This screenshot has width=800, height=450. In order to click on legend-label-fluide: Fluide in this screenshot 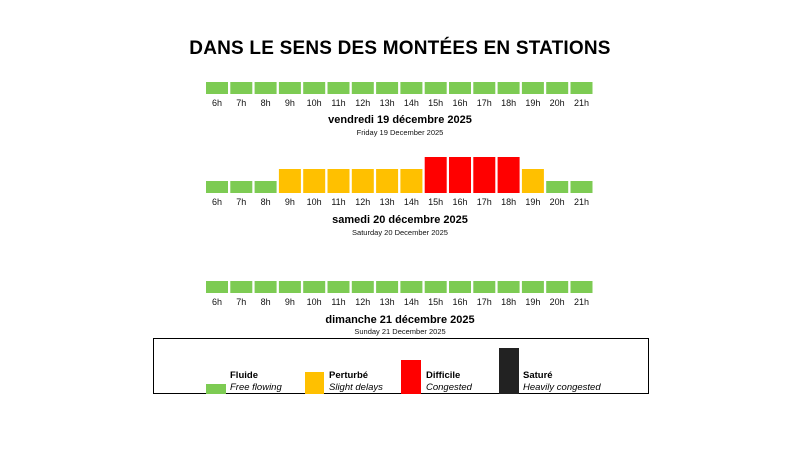, I will do `click(244, 375)`.